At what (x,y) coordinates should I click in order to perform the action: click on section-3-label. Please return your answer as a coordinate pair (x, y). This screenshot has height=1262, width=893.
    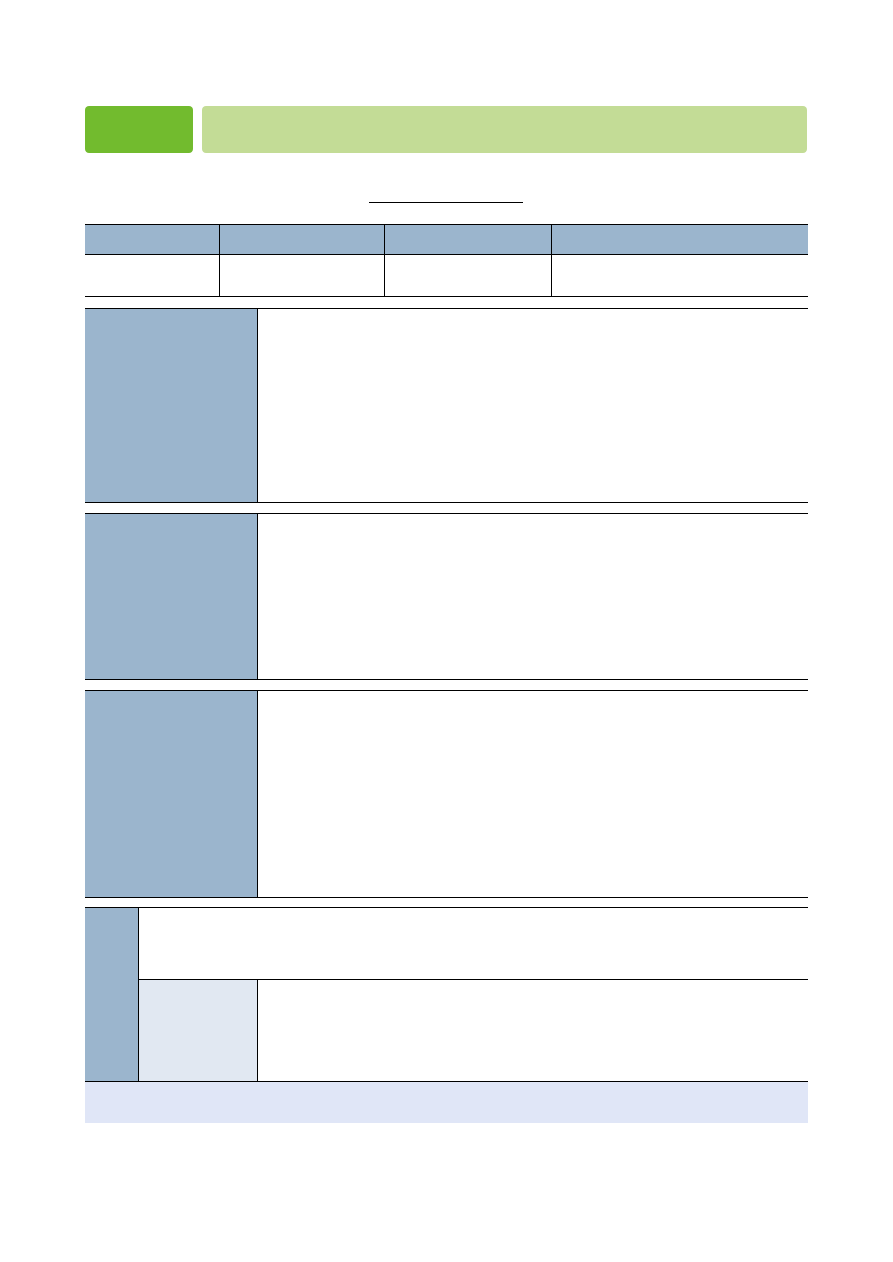
    Looking at the image, I should click on (171, 794).